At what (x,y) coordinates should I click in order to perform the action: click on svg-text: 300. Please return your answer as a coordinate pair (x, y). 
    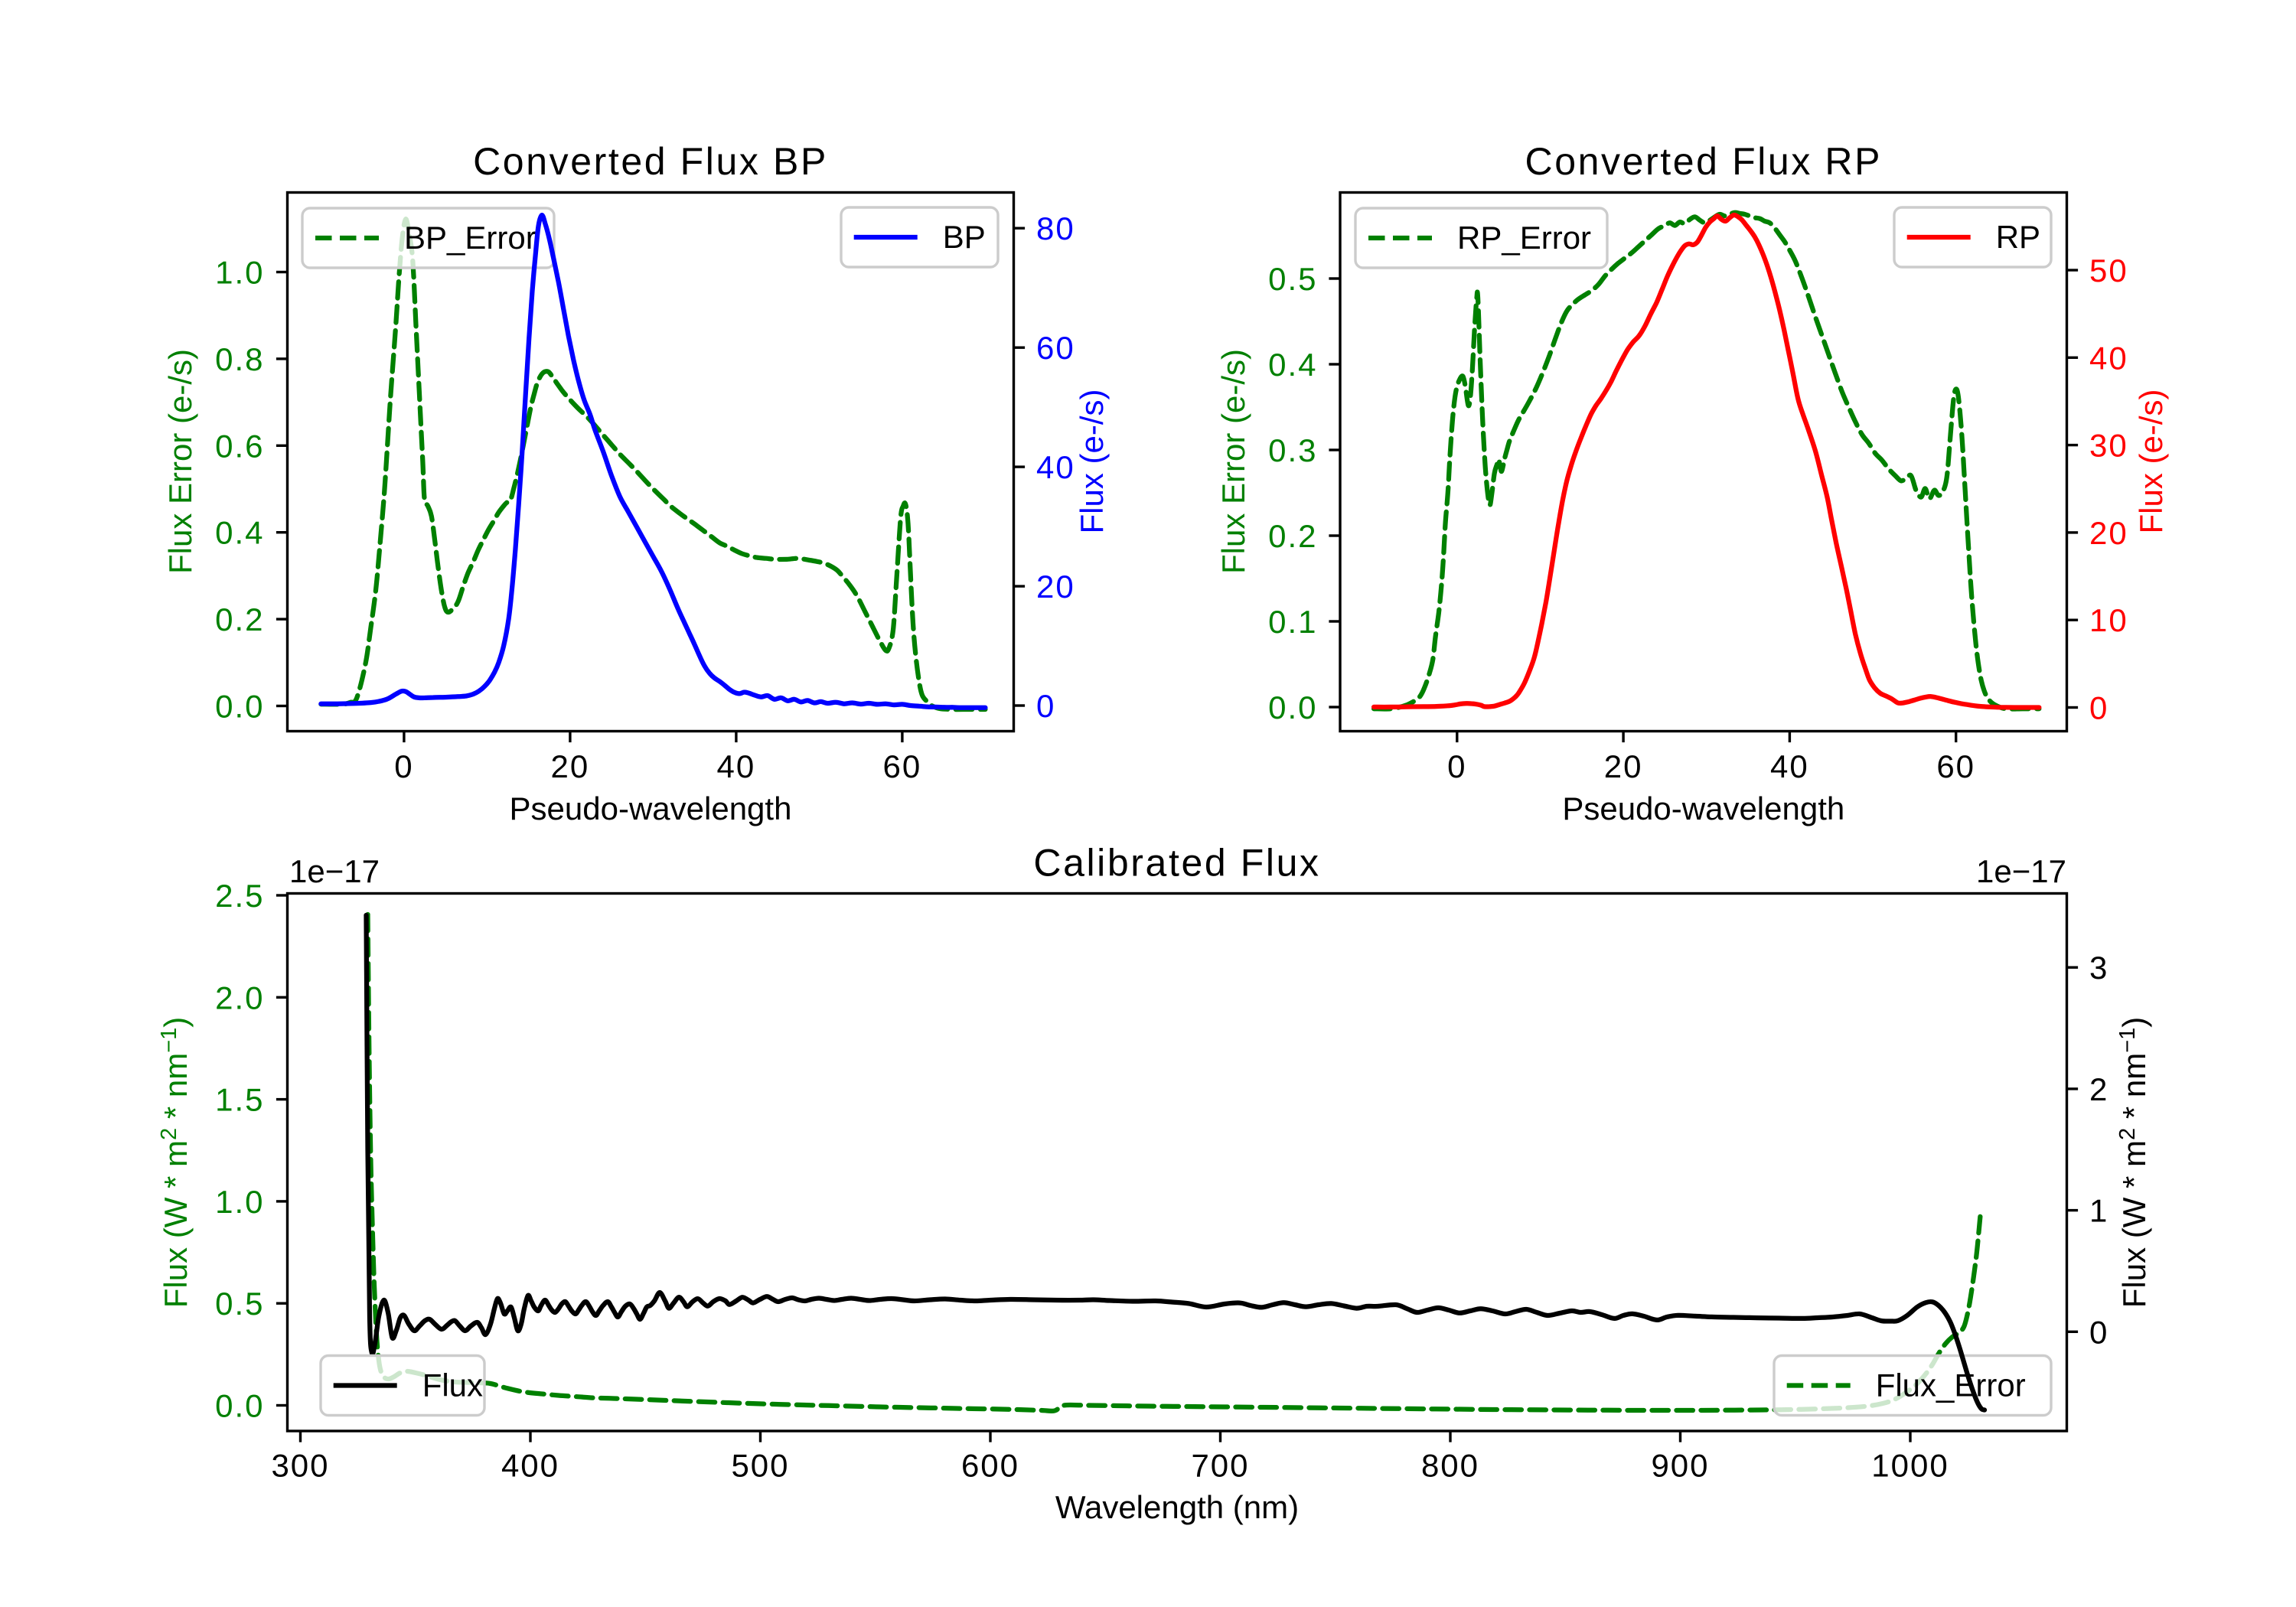
    Looking at the image, I should click on (300, 1466).